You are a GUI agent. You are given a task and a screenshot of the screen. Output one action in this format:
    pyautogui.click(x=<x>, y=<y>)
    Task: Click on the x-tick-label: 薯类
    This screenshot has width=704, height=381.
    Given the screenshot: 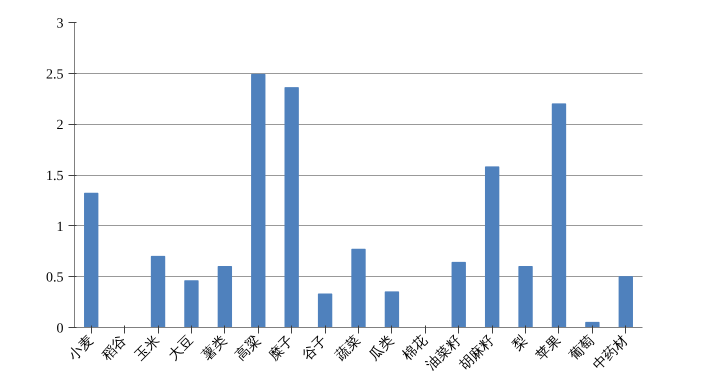 What is the action you would take?
    pyautogui.click(x=214, y=348)
    